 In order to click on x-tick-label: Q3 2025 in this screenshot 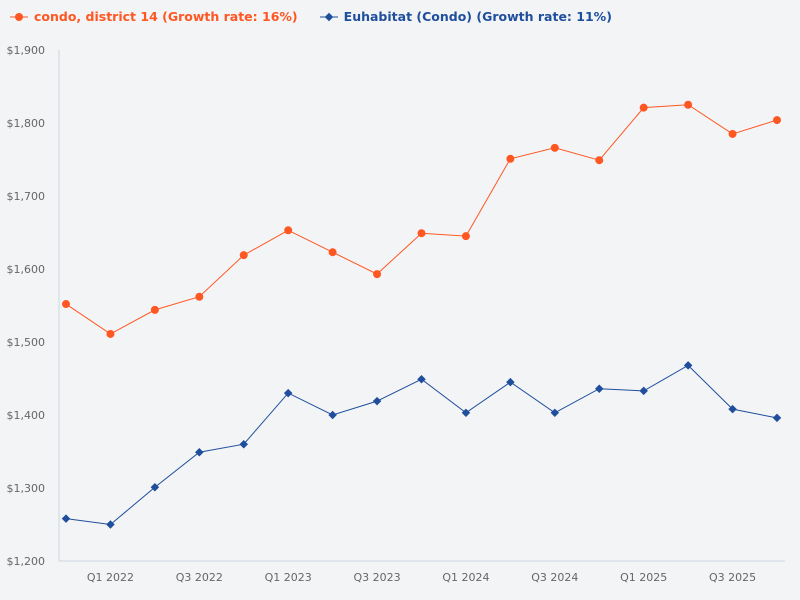, I will do `click(732, 577)`.